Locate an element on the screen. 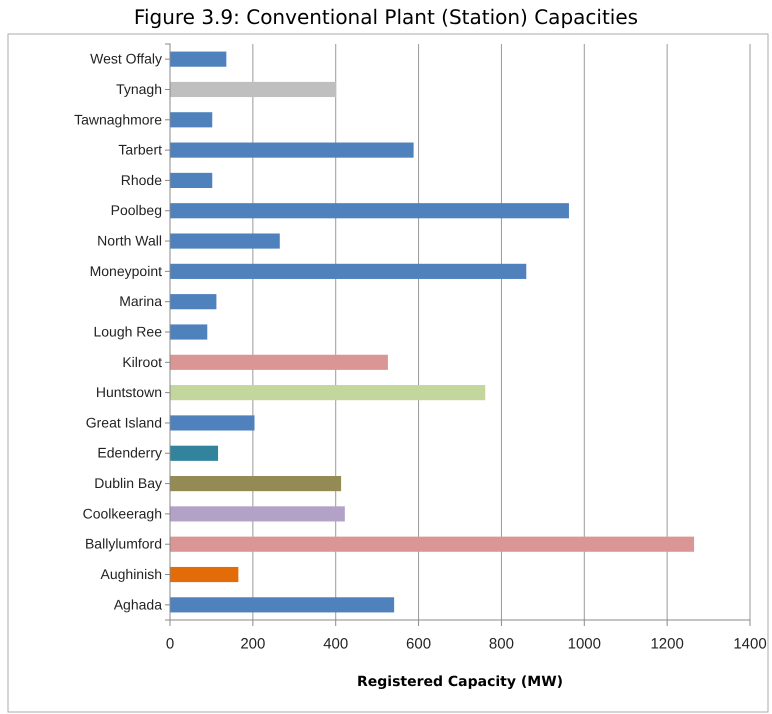  y-tick-label: Tarbert is located at coordinates (140, 150).